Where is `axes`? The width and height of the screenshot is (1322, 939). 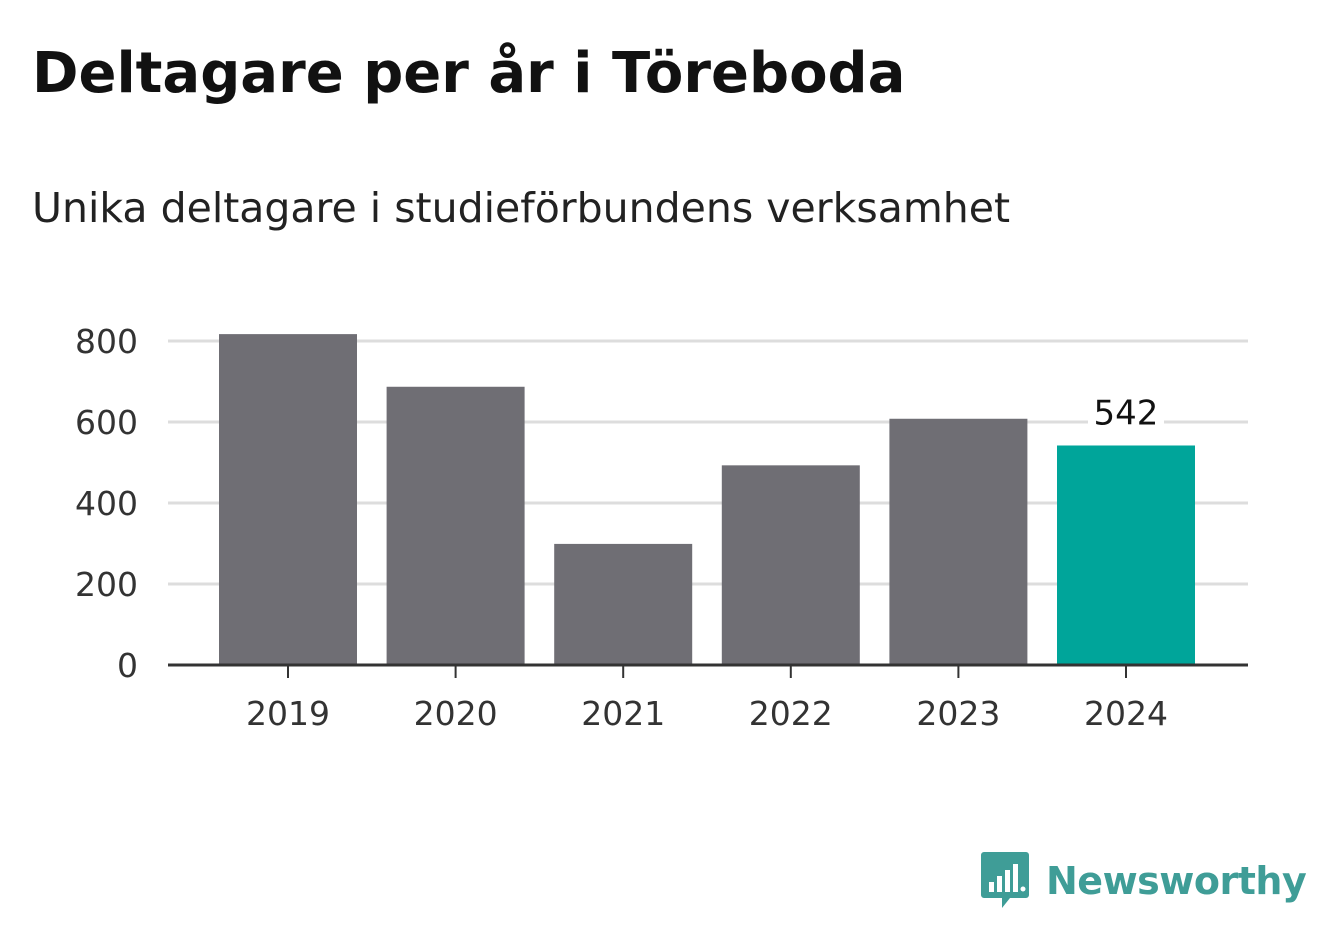 axes is located at coordinates (708, 670).